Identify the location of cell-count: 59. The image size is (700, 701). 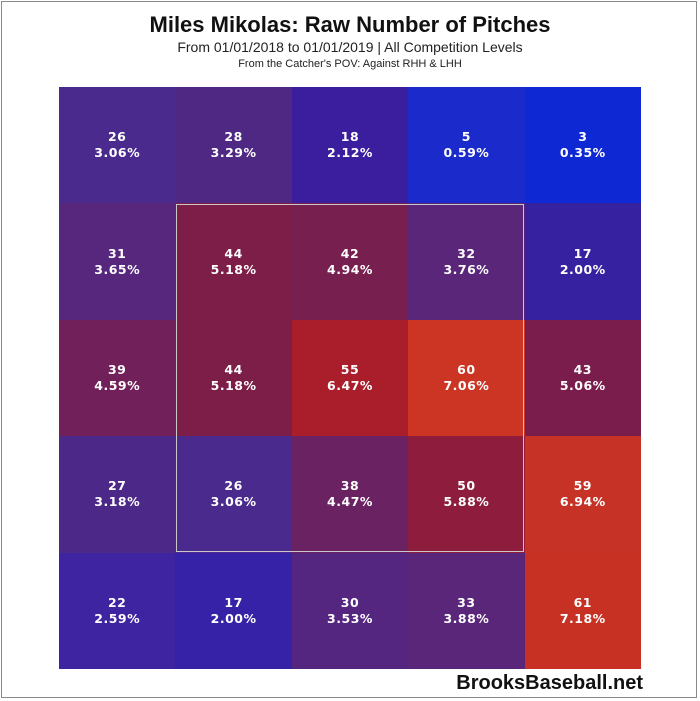
(582, 486).